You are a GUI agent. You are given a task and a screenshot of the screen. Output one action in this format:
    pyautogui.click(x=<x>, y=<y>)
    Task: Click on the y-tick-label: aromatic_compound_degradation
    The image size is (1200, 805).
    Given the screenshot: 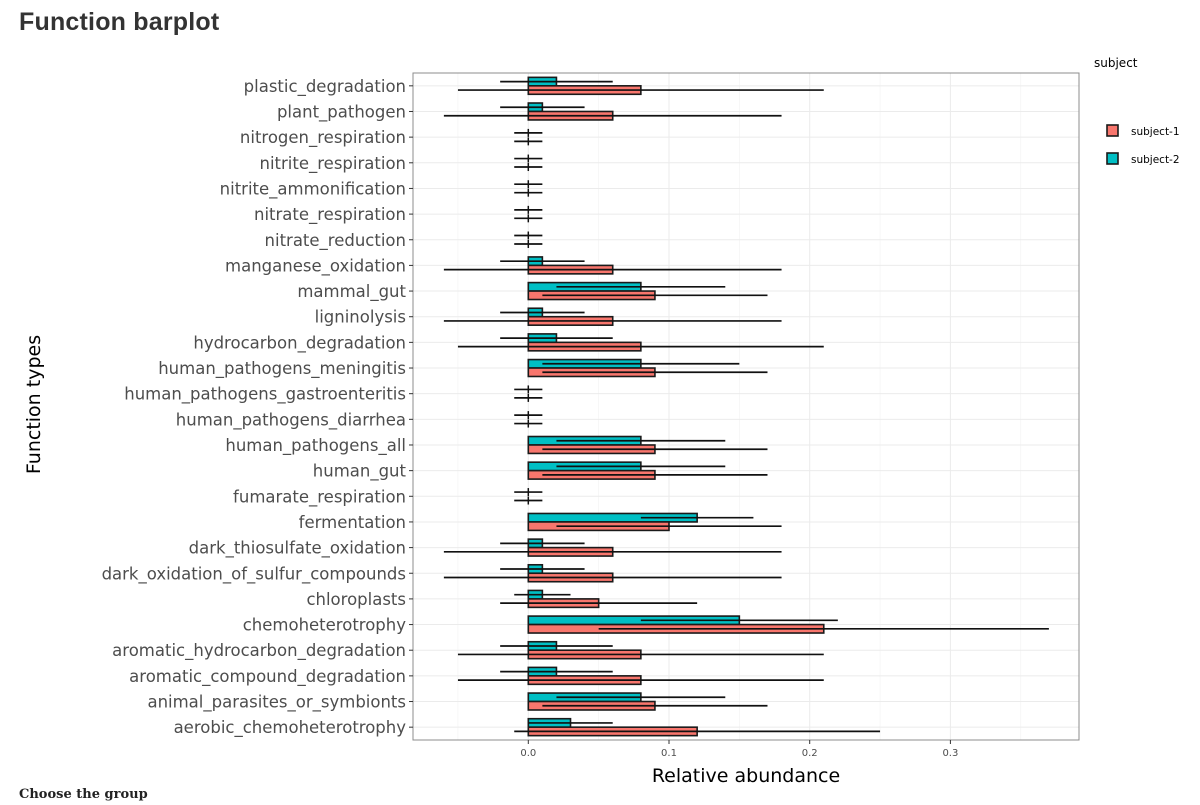 What is the action you would take?
    pyautogui.click(x=267, y=677)
    